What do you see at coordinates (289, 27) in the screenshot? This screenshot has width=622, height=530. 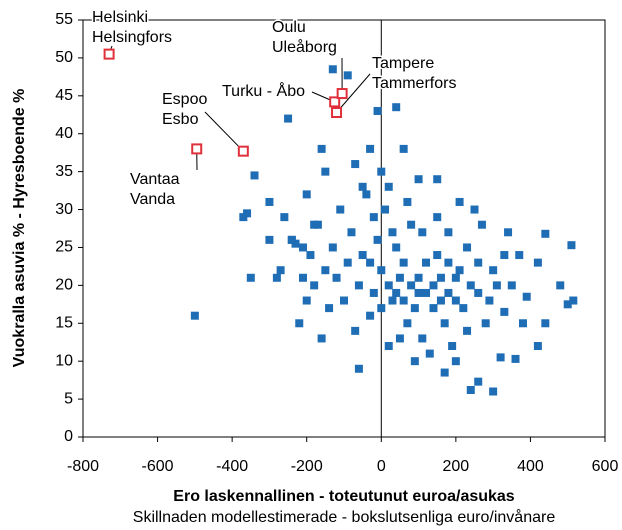 I see `highlight-label: Oulu` at bounding box center [289, 27].